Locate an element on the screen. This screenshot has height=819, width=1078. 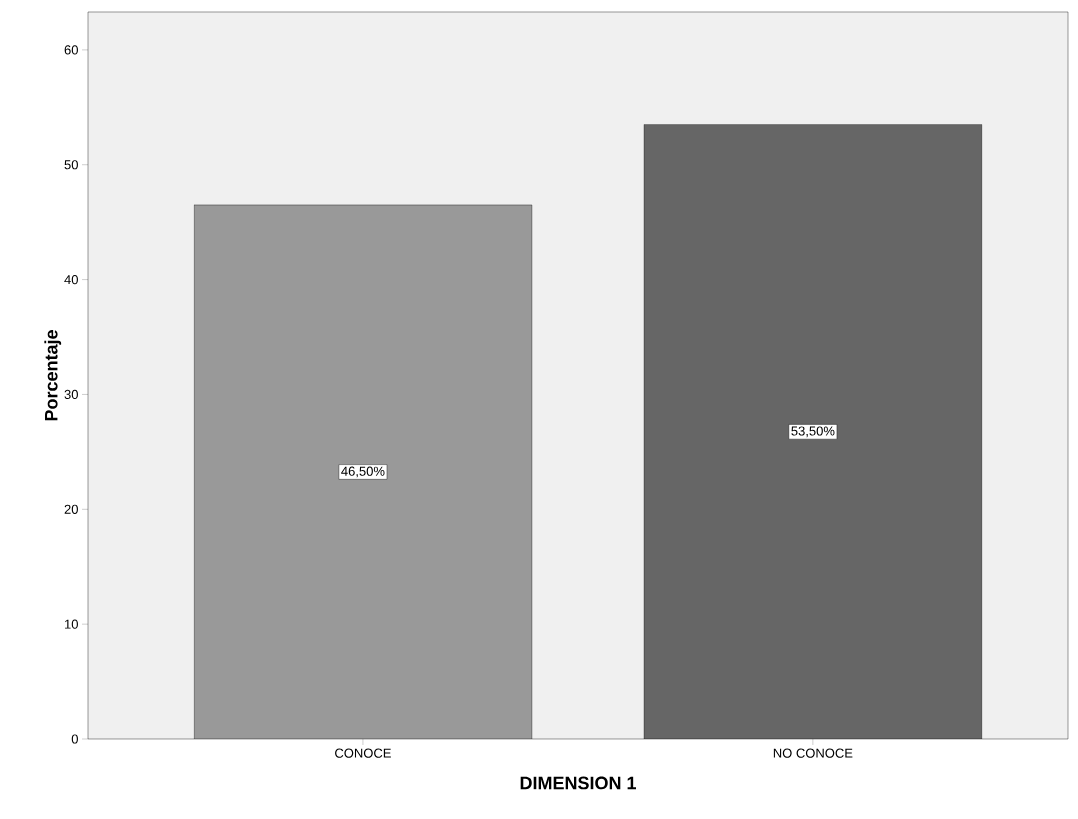
x-axis-title: DIMENSION 1 is located at coordinates (578, 783).